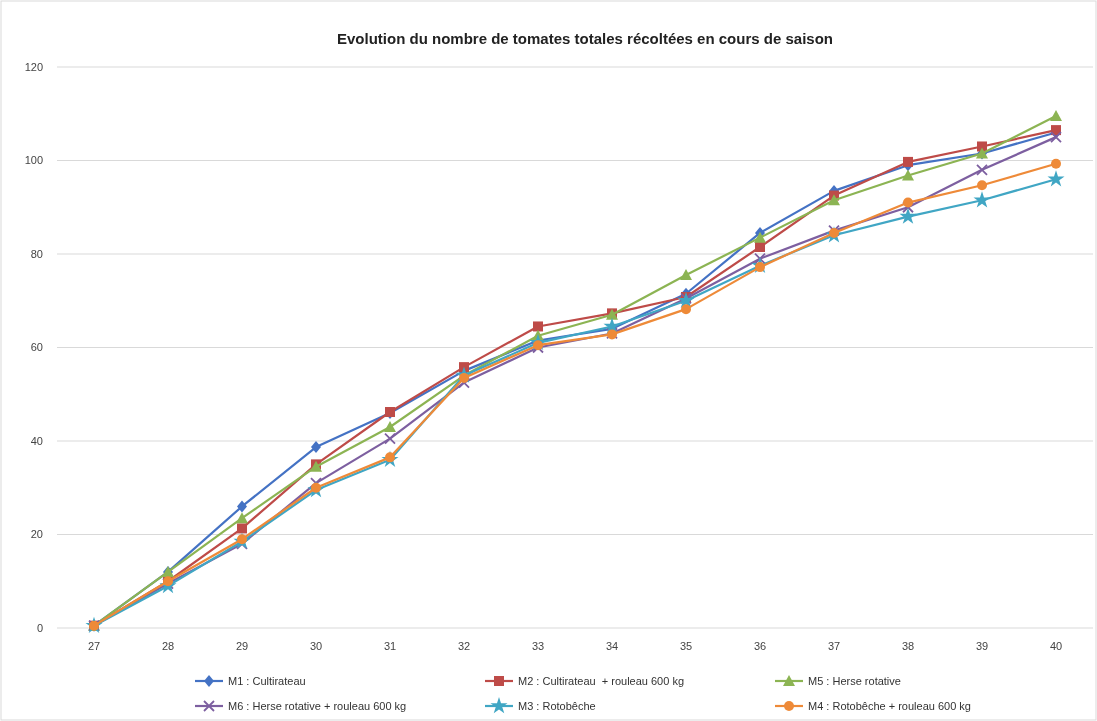 The height and width of the screenshot is (721, 1097). What do you see at coordinates (1056, 646) in the screenshot?
I see `x-tick-label: 40` at bounding box center [1056, 646].